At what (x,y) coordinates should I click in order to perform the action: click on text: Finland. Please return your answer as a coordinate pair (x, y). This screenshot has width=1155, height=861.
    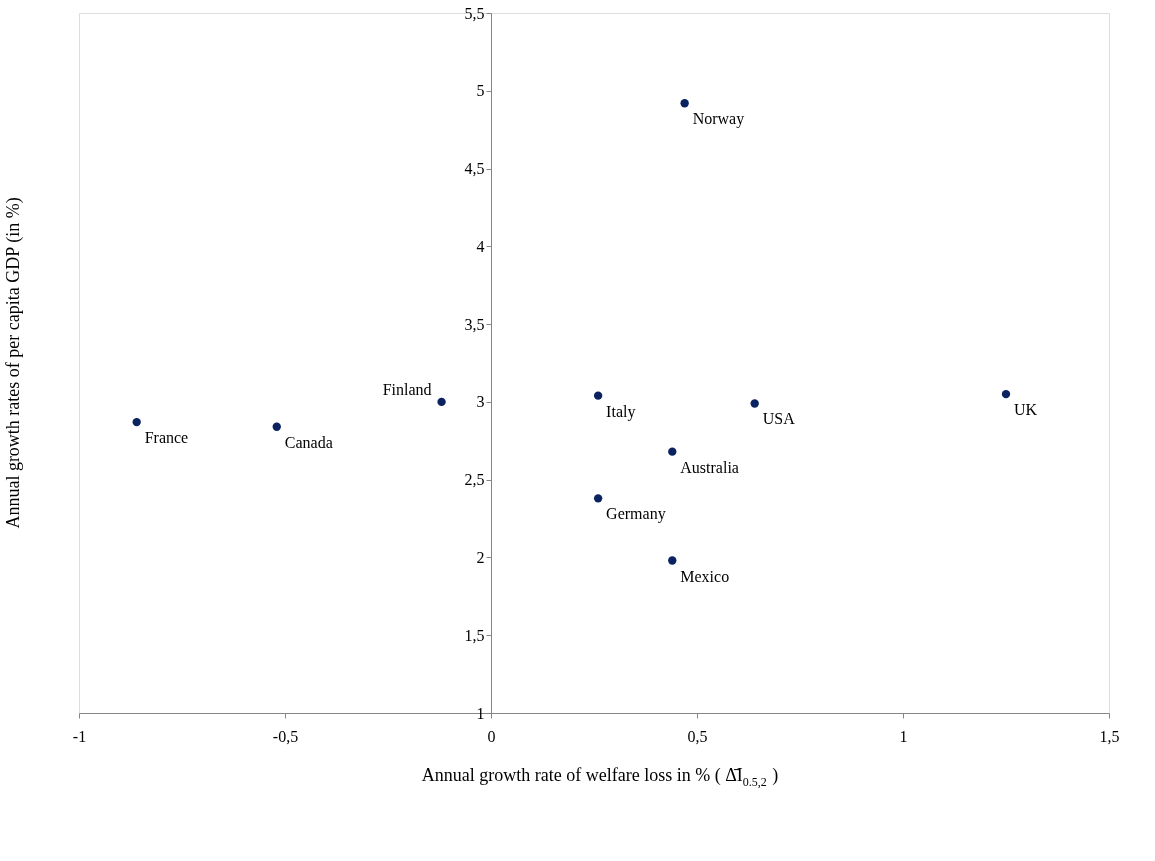
    Looking at the image, I should click on (407, 389).